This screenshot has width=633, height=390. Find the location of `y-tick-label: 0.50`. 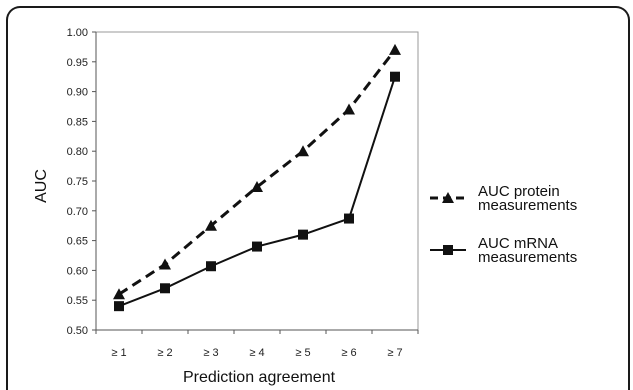

y-tick-label: 0.50 is located at coordinates (77, 331).